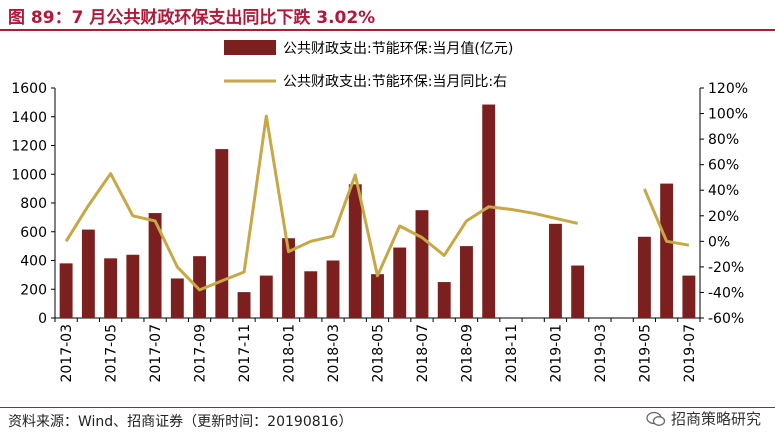  I want to click on x-tick-label: 2017-05, so click(112, 353).